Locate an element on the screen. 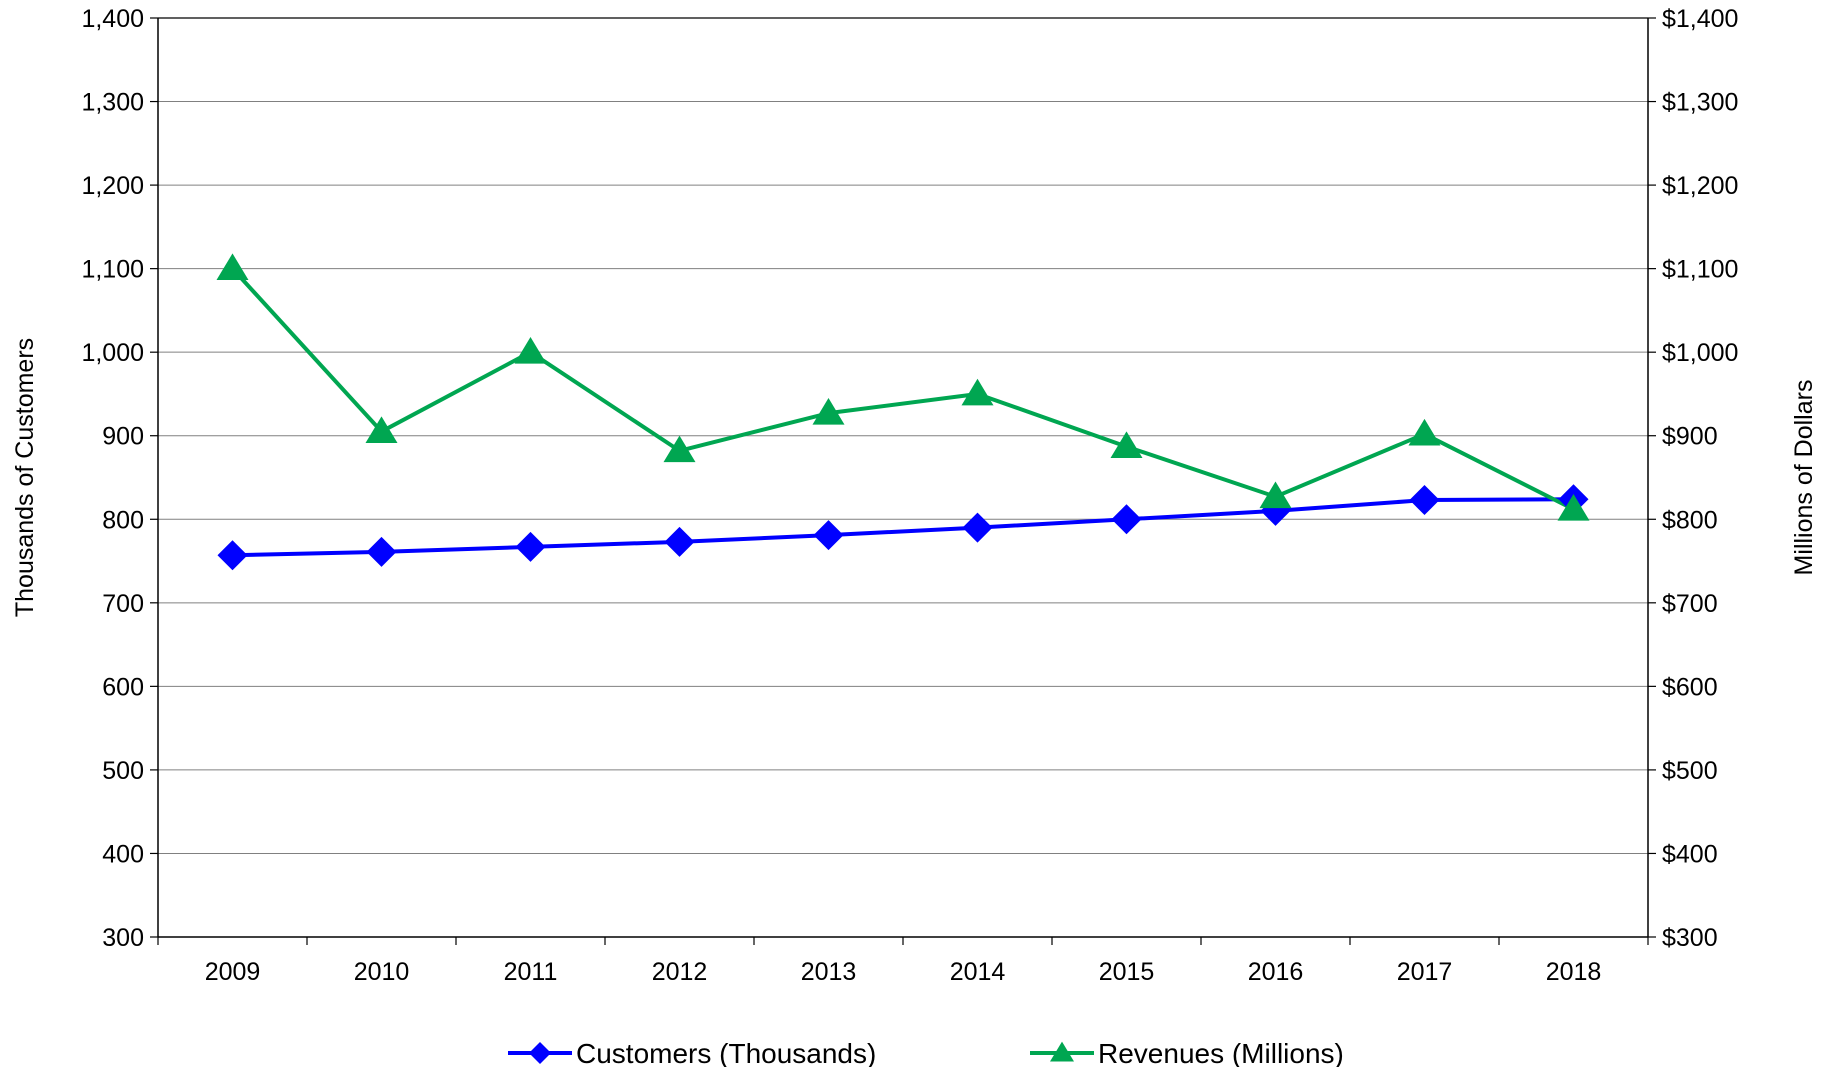 This screenshot has height=1072, width=1835. x-tick-label: 2009 is located at coordinates (233, 972).